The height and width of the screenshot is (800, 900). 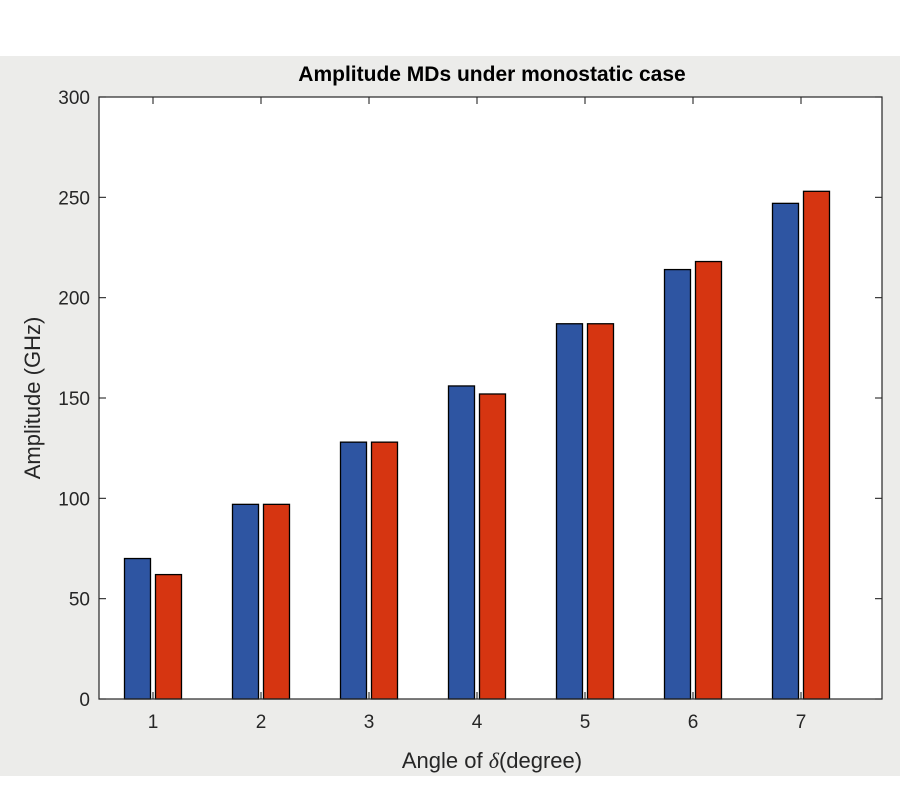 What do you see at coordinates (74, 499) in the screenshot?
I see `y-tick-label: 100` at bounding box center [74, 499].